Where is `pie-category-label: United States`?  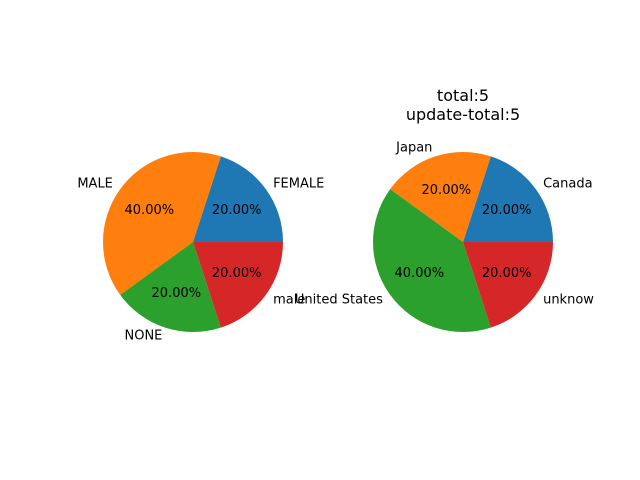
pie-category-label: United States is located at coordinates (339, 300).